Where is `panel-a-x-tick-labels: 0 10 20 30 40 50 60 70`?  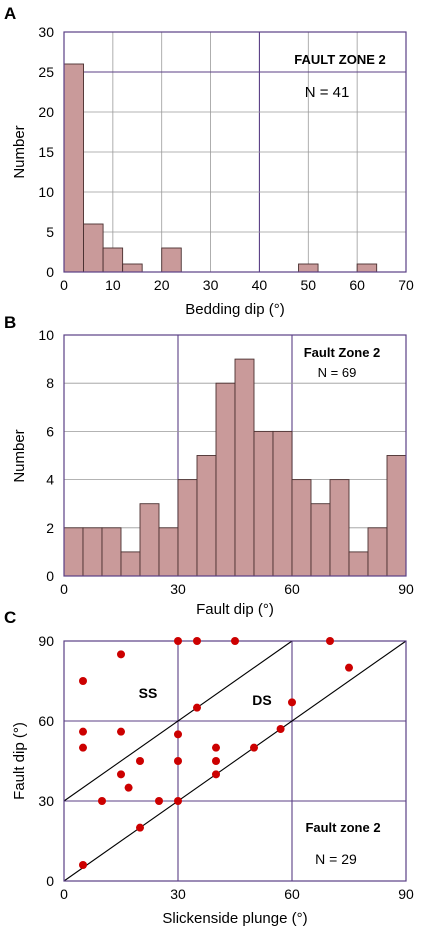
panel-a-x-tick-labels: 0 10 20 30 40 50 60 70 is located at coordinates (237, 285).